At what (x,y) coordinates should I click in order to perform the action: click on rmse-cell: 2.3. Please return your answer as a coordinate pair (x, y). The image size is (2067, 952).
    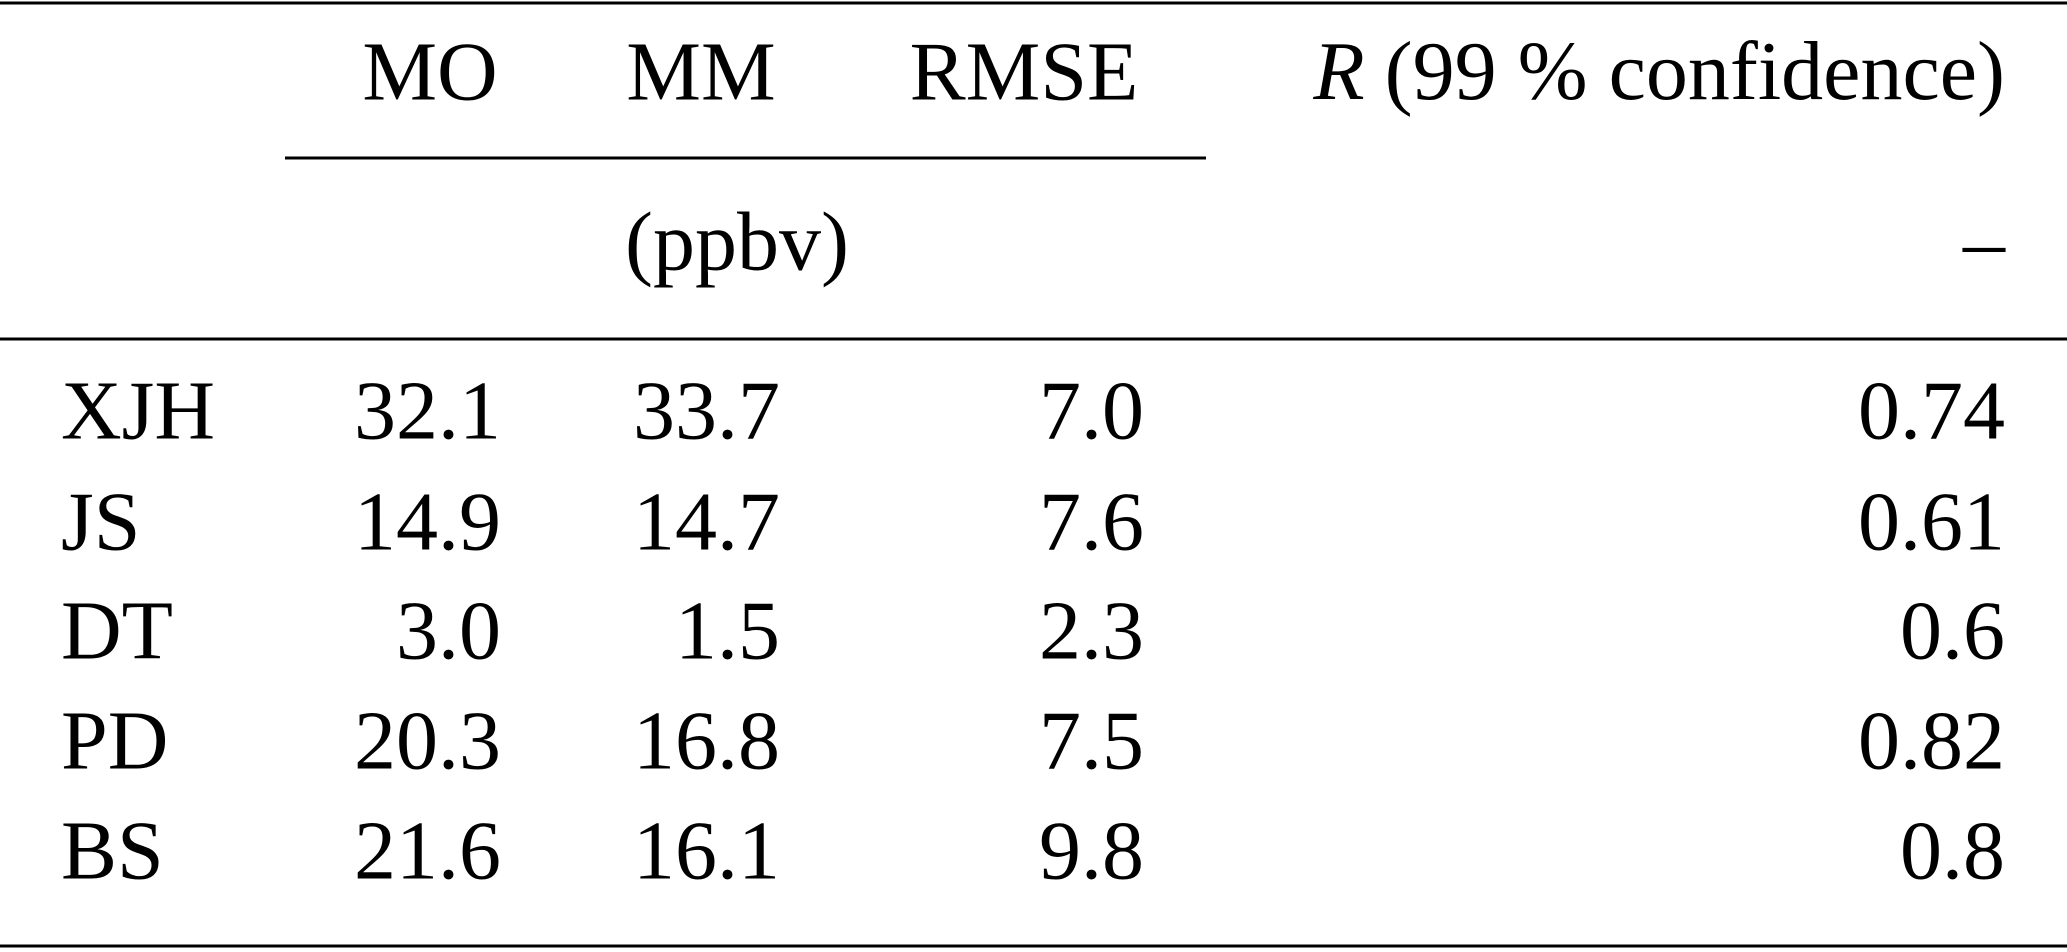
    Looking at the image, I should click on (1091, 630).